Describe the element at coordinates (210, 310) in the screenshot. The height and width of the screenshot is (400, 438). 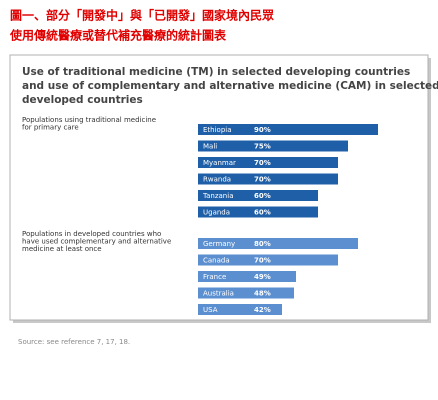
I see `bar-category: USA` at that location.